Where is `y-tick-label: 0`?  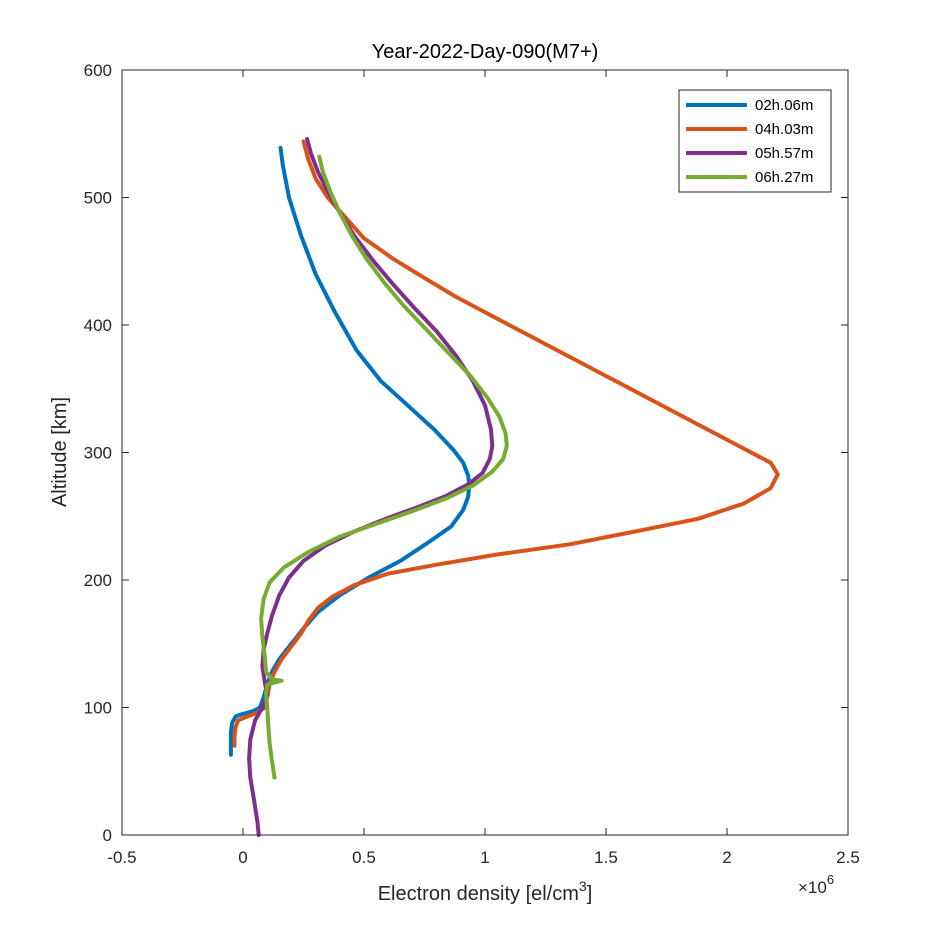
y-tick-label: 0 is located at coordinates (107, 835).